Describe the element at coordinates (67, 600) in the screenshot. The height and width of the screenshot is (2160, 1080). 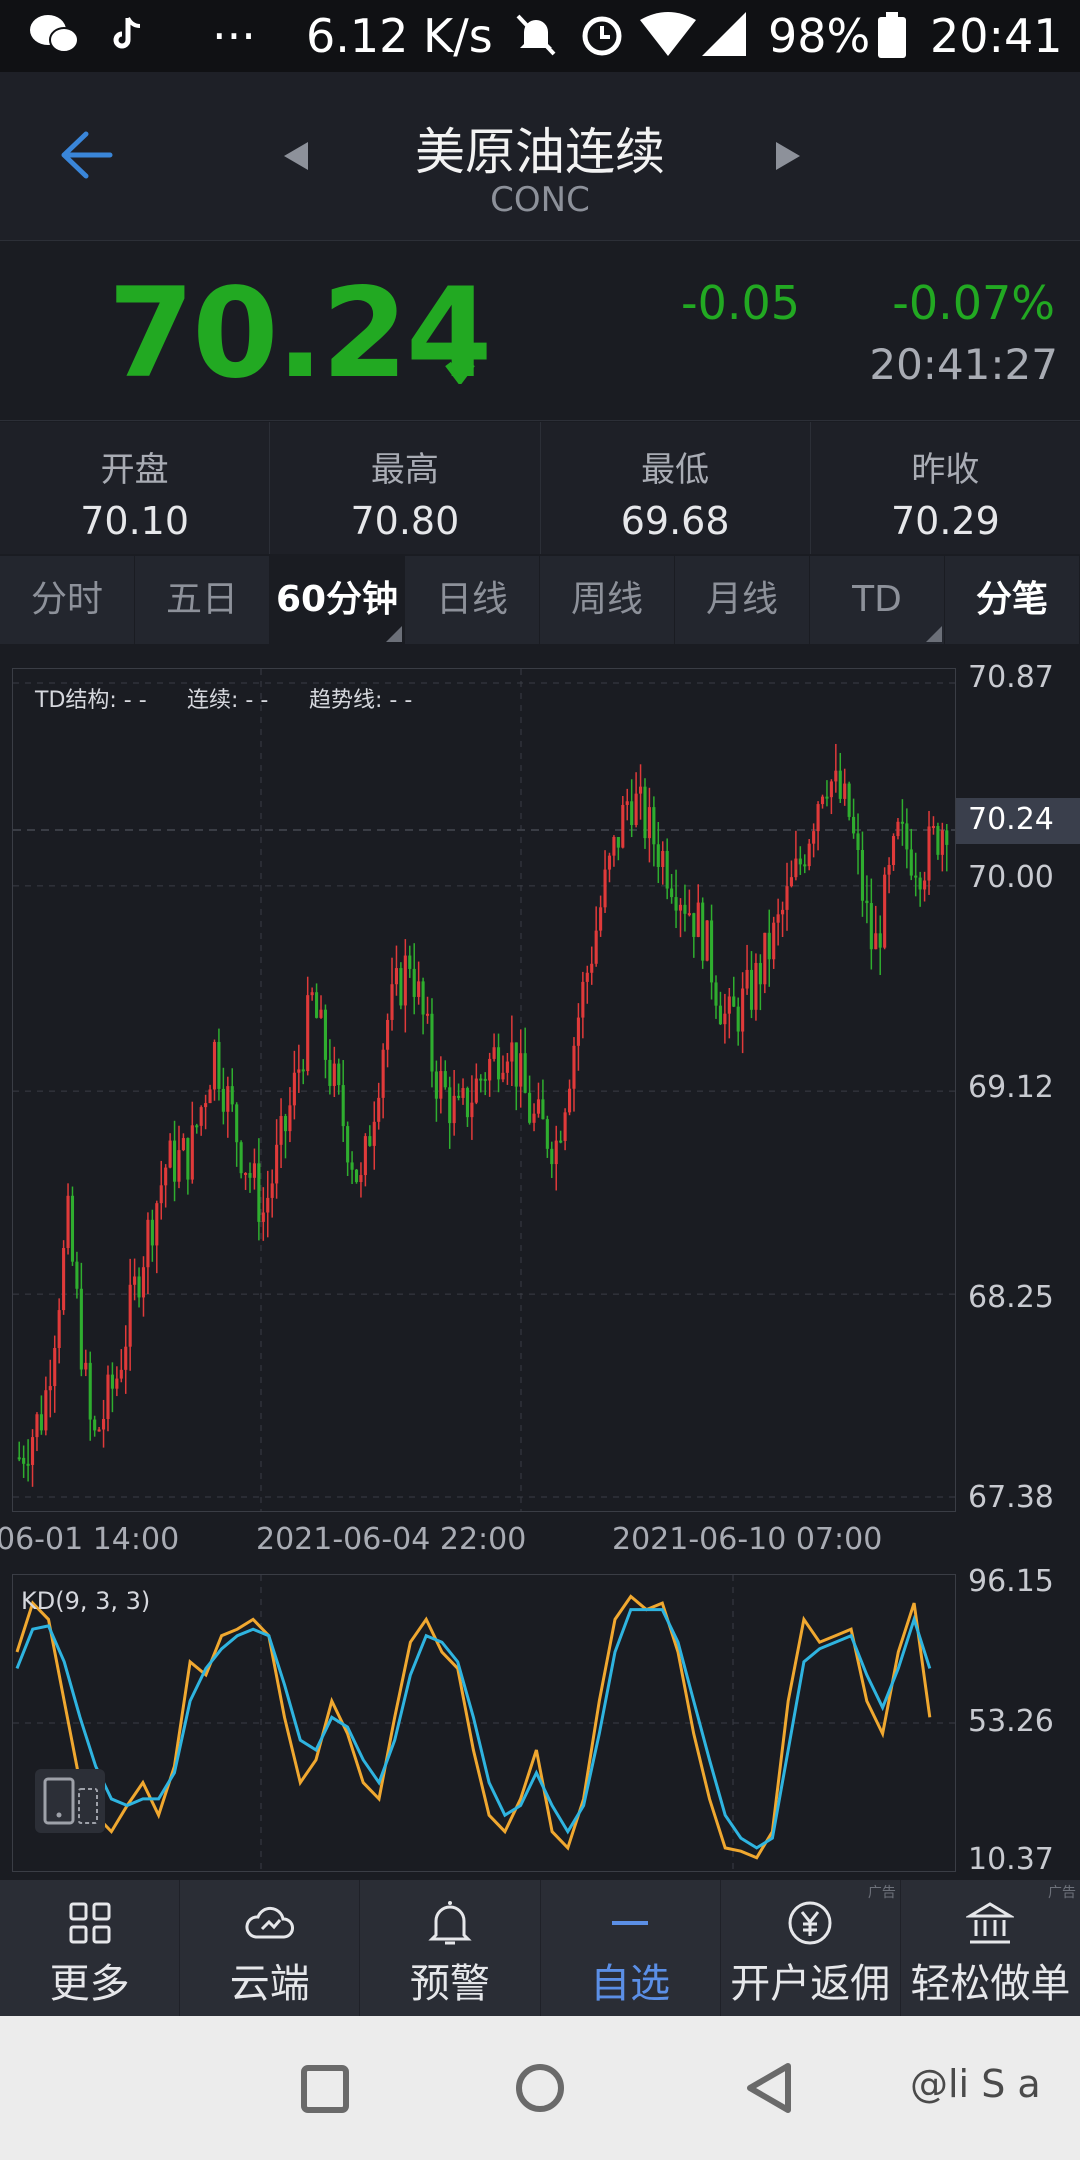
I see `tab-intraday: 分时` at that location.